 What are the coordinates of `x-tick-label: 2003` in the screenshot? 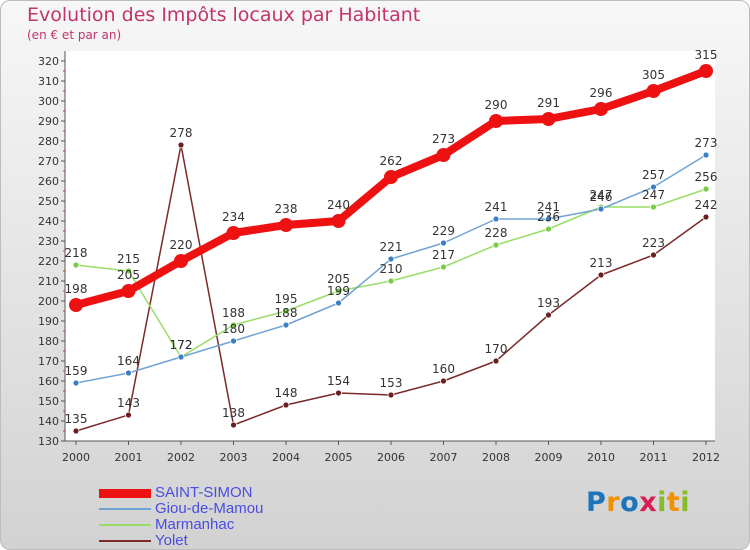 It's located at (234, 457).